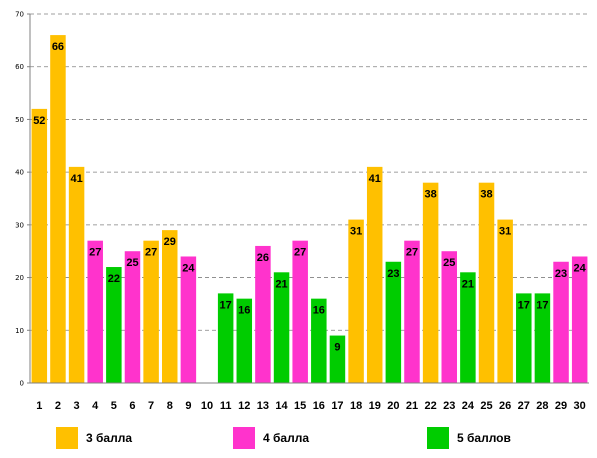 The height and width of the screenshot is (458, 597). I want to click on data-label-23: 25, so click(449, 263).